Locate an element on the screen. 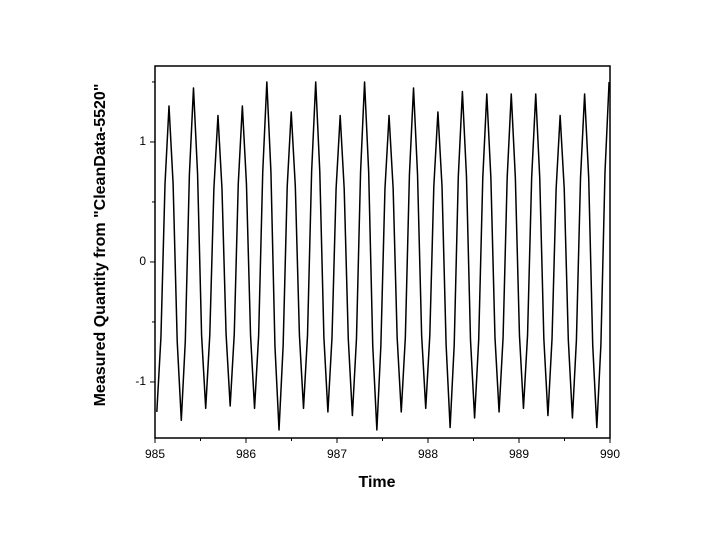 The height and width of the screenshot is (540, 720). x-tick-label: 988 is located at coordinates (428, 454).